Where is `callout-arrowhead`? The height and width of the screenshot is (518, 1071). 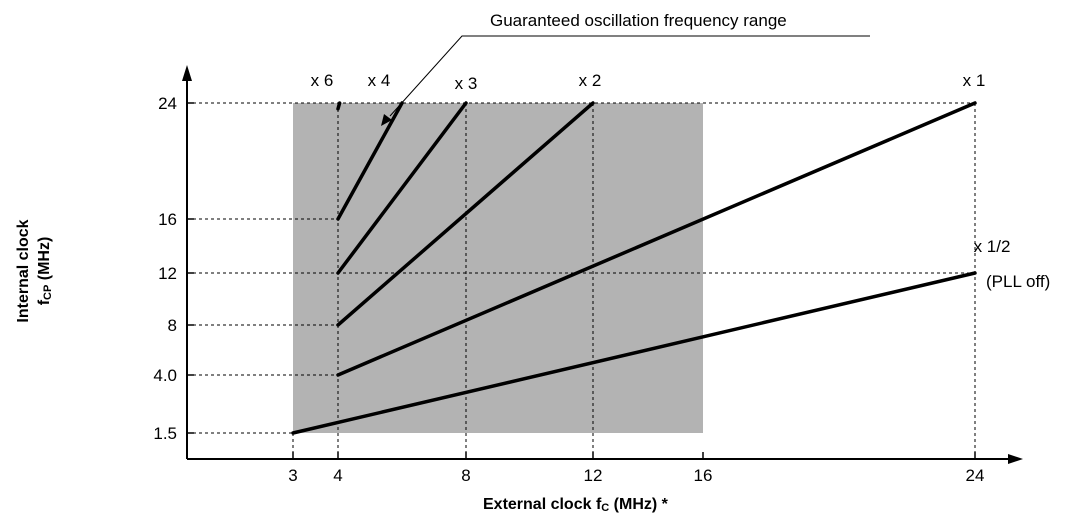 callout-arrowhead is located at coordinates (386, 120).